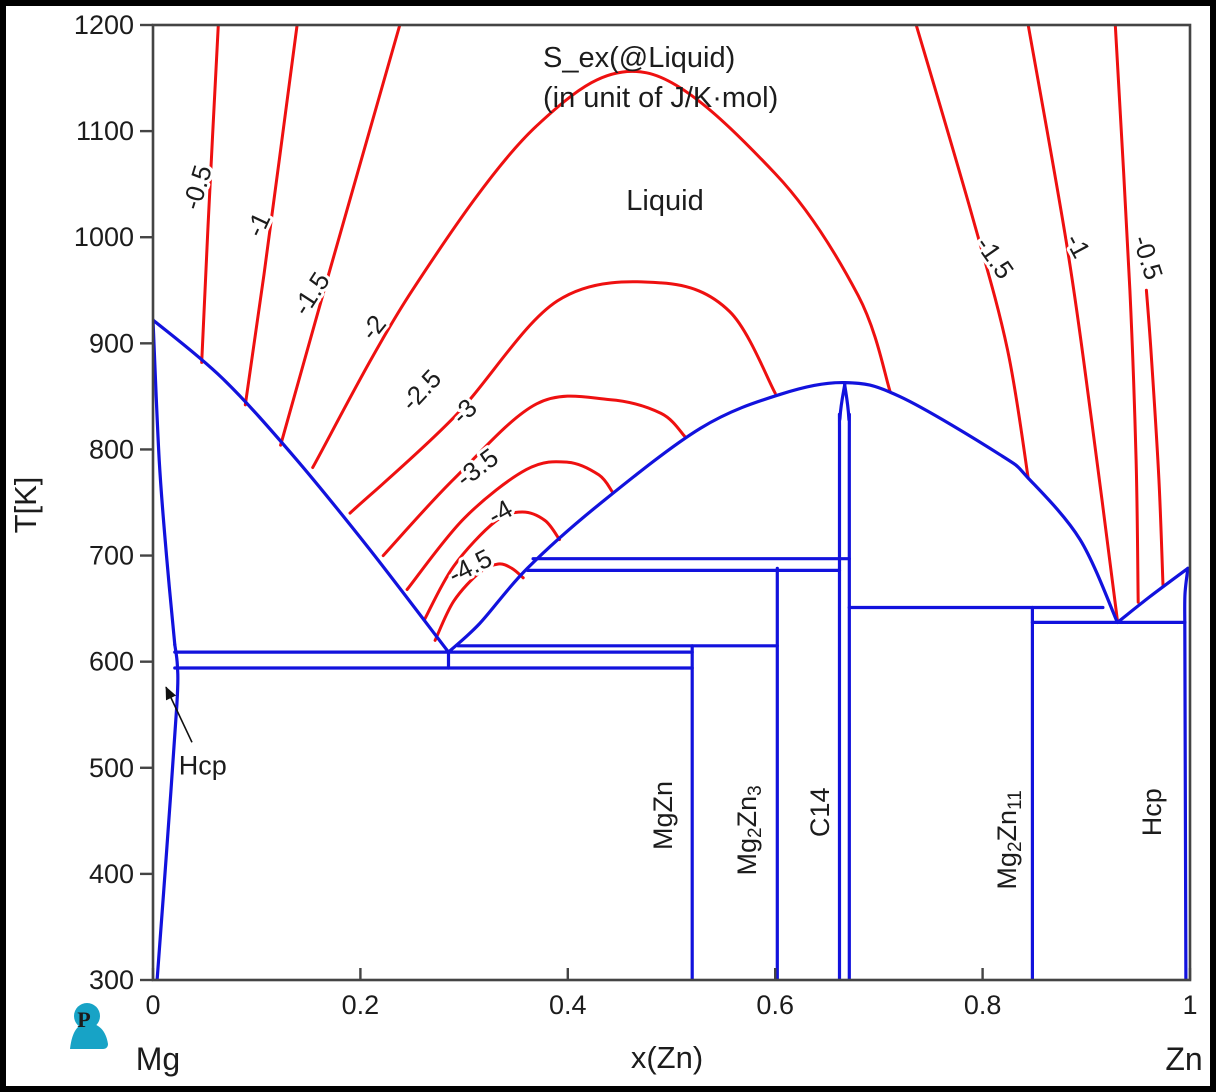 This screenshot has height=1092, width=1216. Describe the element at coordinates (152, 1005) in the screenshot. I see `x-tick-label-0: 0` at that location.